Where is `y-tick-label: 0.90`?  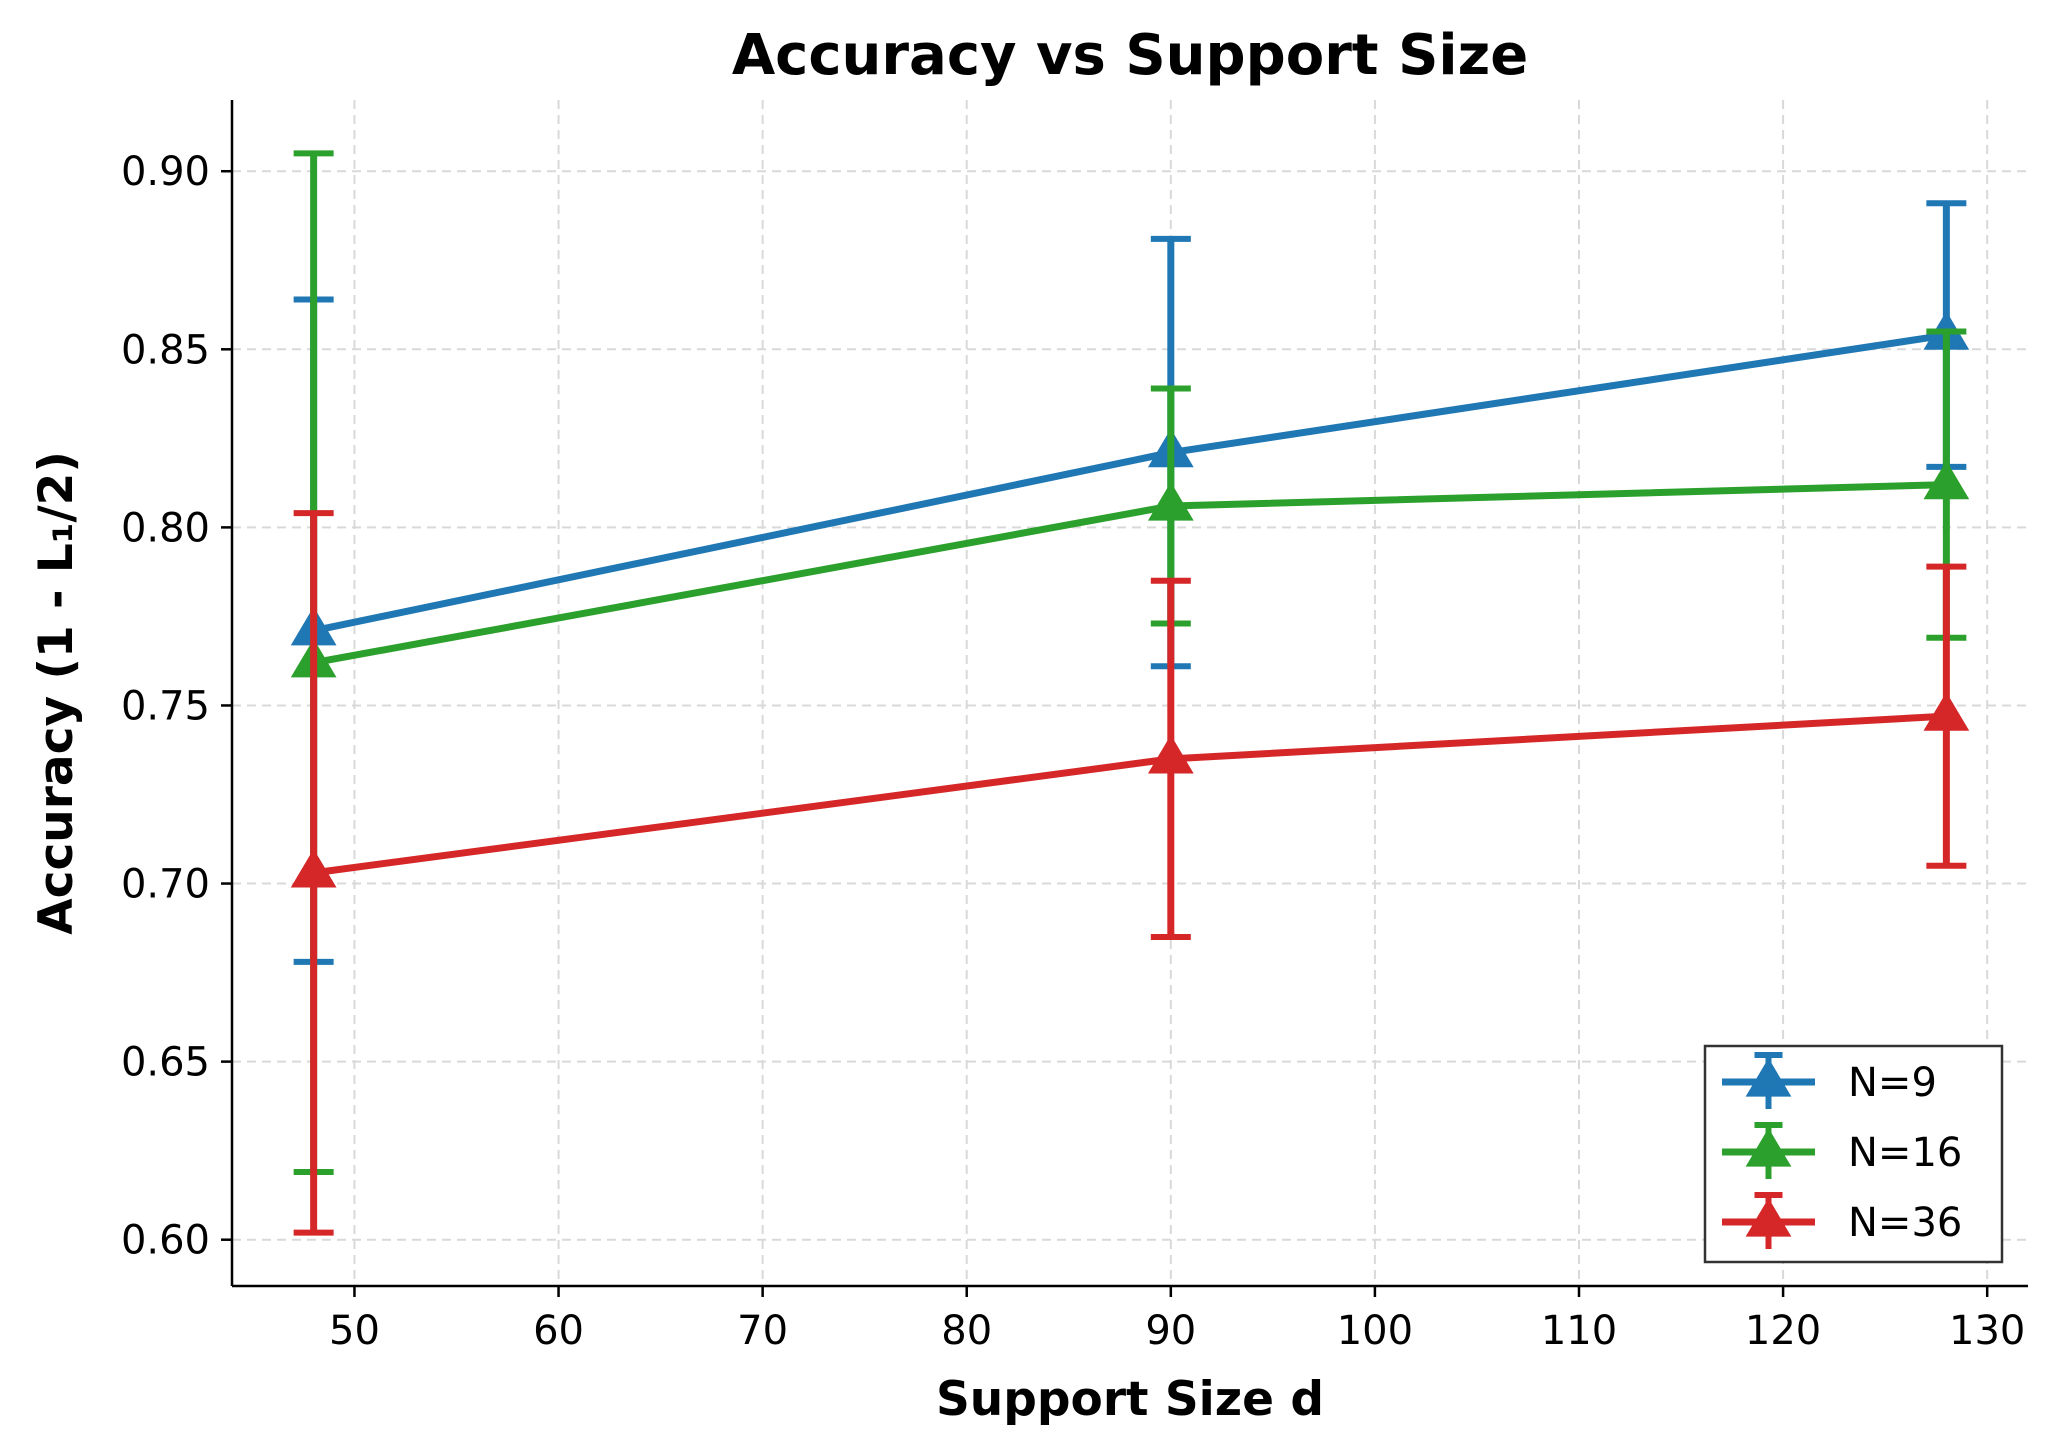 y-tick-label: 0.90 is located at coordinates (165, 172).